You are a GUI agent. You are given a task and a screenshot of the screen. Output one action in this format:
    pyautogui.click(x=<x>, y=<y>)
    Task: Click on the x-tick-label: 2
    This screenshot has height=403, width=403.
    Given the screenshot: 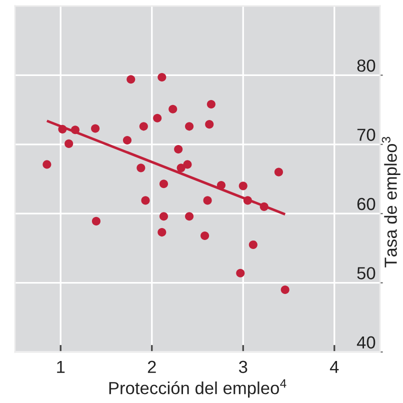 What is the action you would take?
    pyautogui.click(x=152, y=366)
    